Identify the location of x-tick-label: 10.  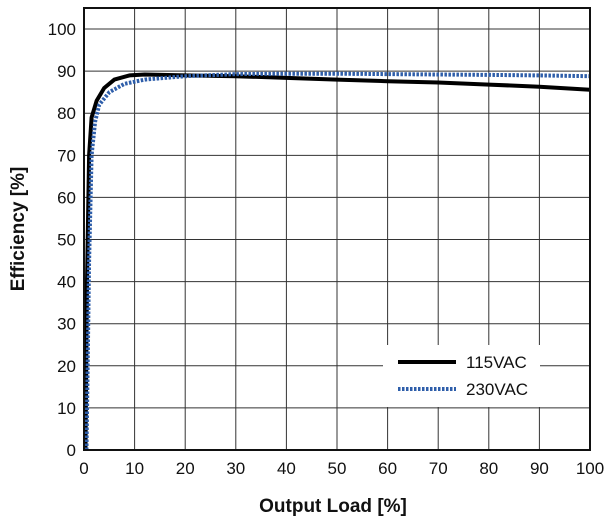
(134, 468).